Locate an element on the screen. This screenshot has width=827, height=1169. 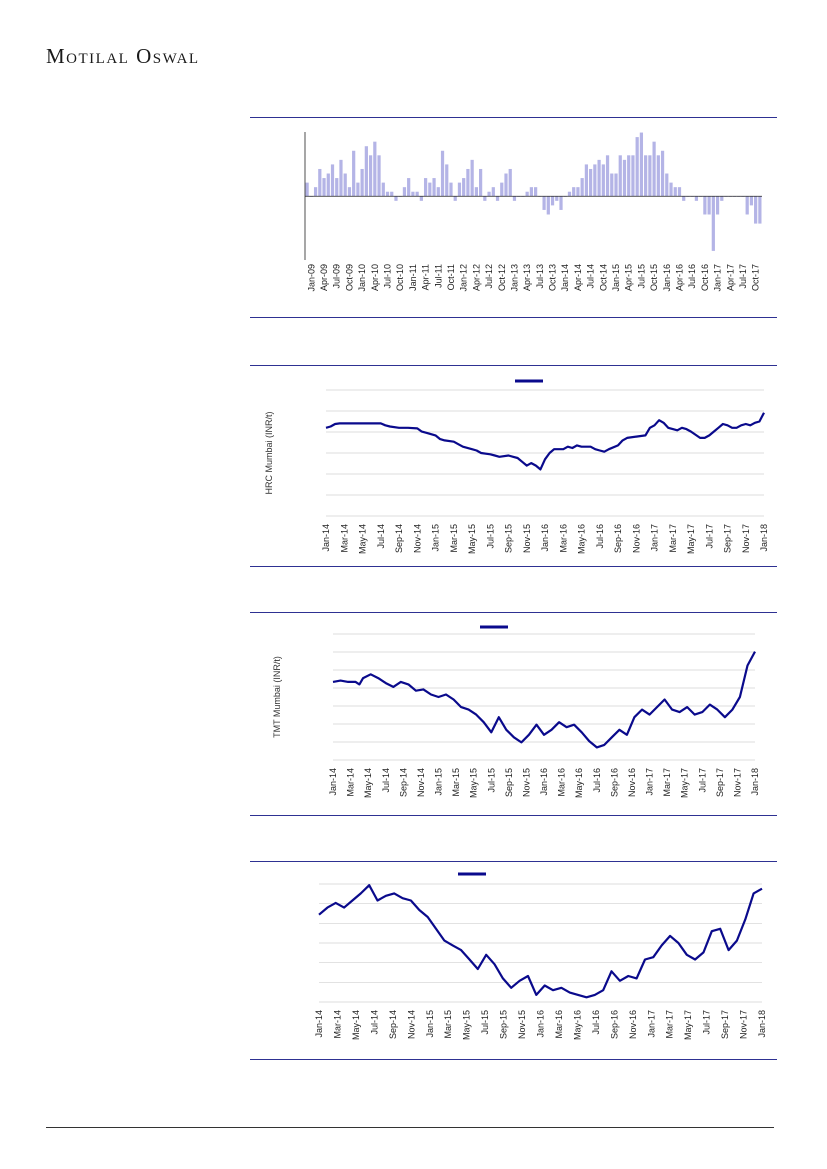
y-axis-title: HRC Mumbai (INR/t) is located at coordinates (269, 452).